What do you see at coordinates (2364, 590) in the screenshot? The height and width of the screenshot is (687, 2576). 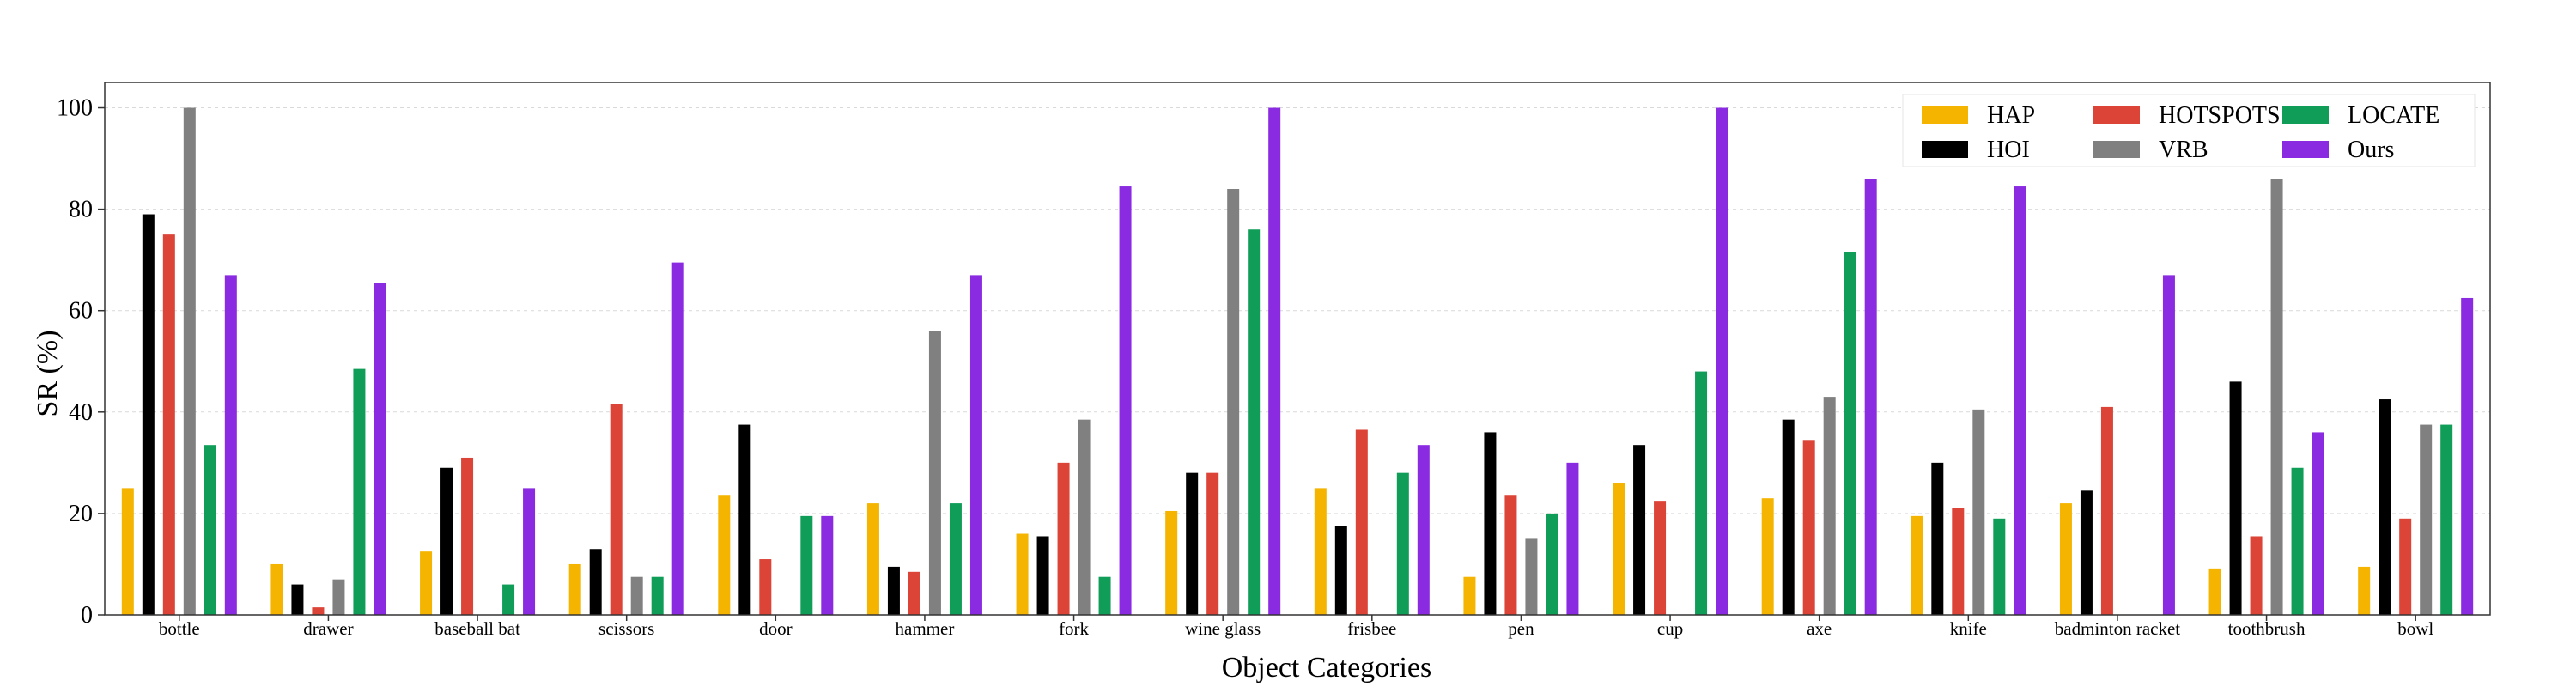 I see `bar-hap-bowl` at bounding box center [2364, 590].